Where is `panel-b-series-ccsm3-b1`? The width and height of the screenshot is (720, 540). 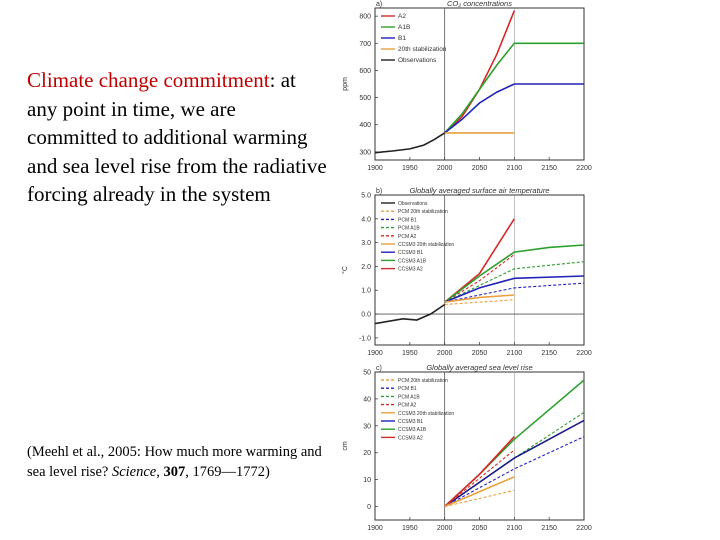
panel-b-series-ccsm3-b1 is located at coordinates (514, 289).